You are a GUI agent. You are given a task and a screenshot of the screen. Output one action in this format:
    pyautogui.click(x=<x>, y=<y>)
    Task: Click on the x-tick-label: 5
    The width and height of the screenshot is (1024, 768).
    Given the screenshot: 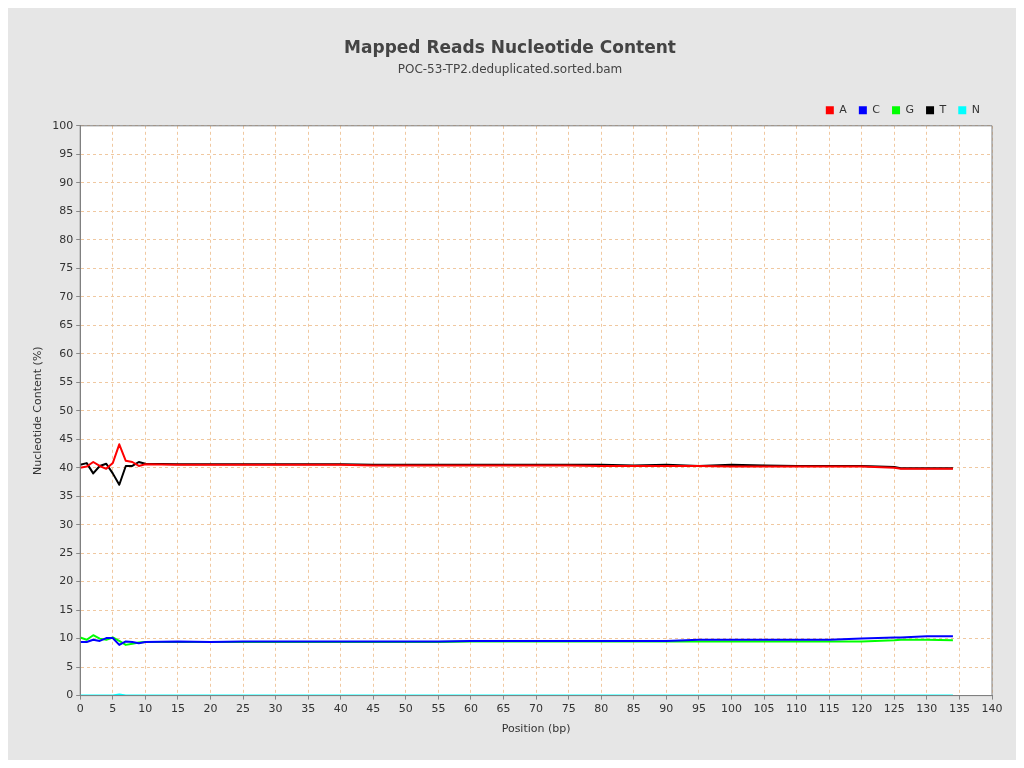 What is the action you would take?
    pyautogui.click(x=113, y=709)
    